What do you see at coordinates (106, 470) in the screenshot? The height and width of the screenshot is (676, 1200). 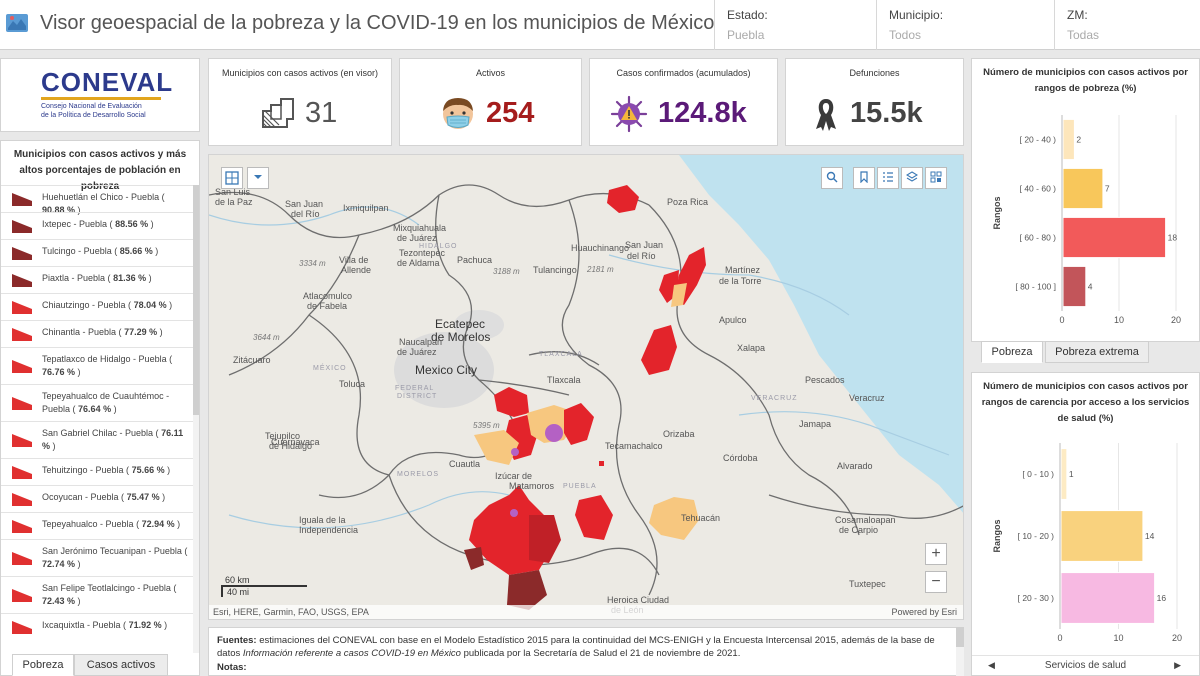 I see `list-item-label: Tehuitzingo - Puebla ( 75.66 % )` at bounding box center [106, 470].